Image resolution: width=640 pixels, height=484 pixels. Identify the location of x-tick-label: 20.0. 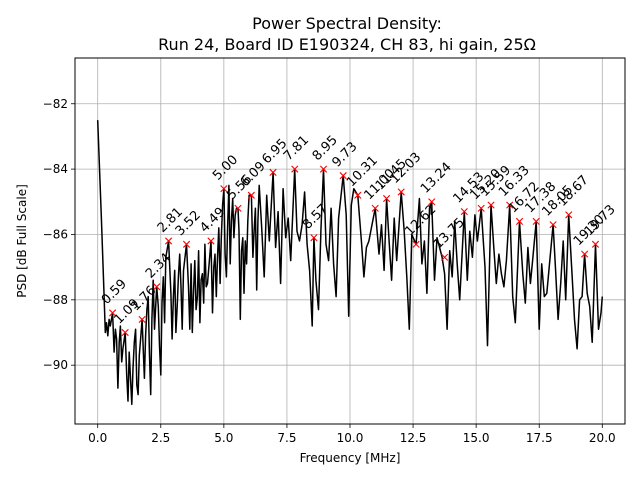
(602, 438).